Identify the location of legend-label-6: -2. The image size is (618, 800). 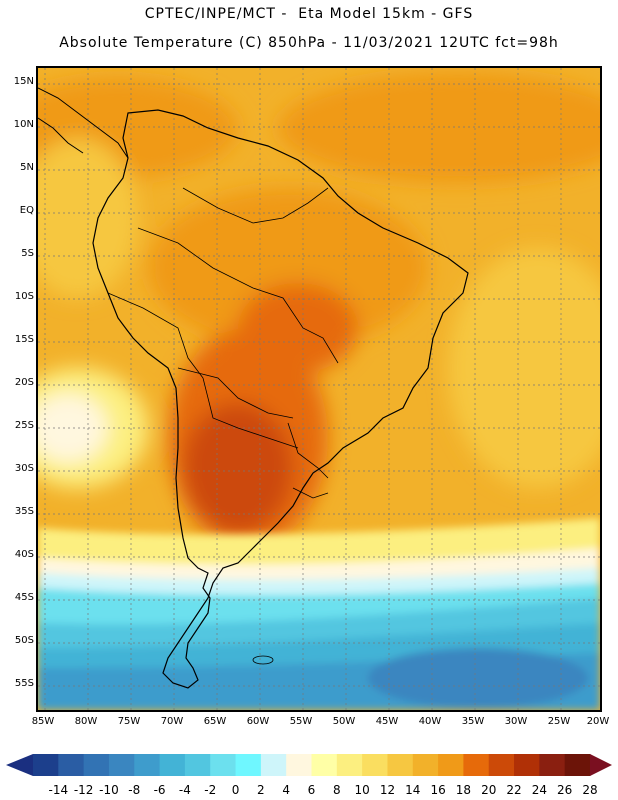
(210, 790).